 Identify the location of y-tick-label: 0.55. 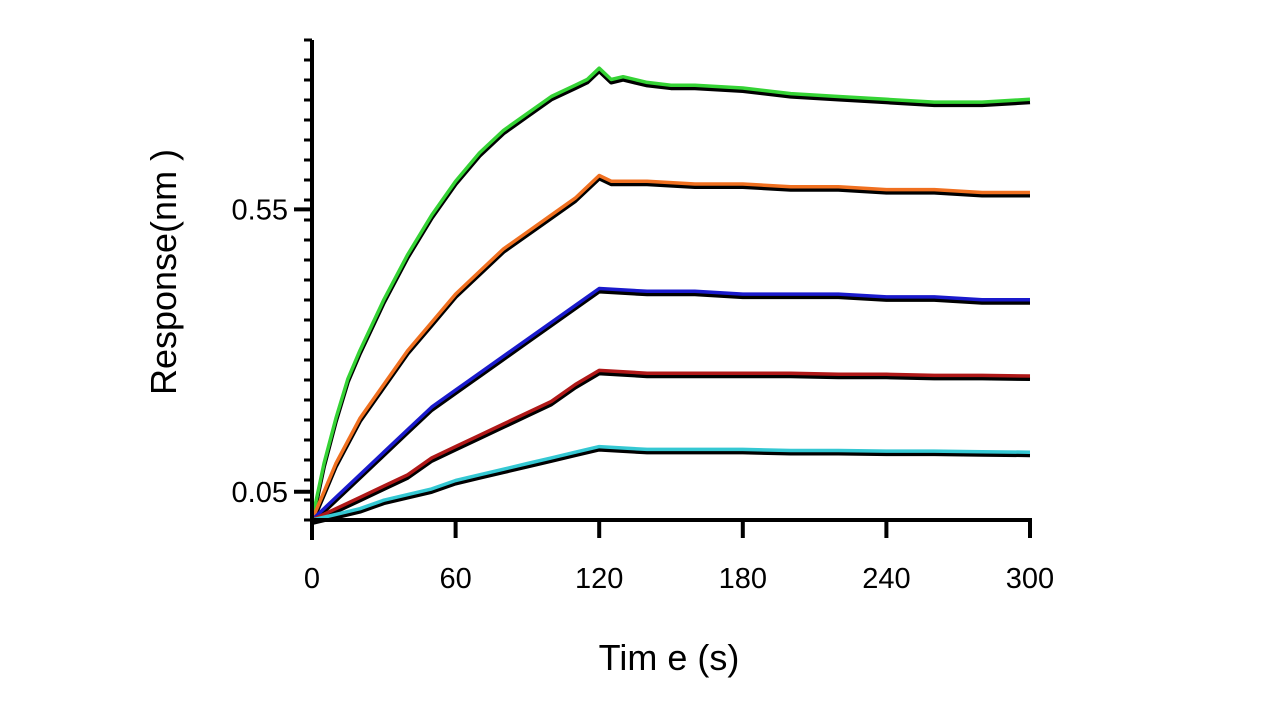
(260, 210).